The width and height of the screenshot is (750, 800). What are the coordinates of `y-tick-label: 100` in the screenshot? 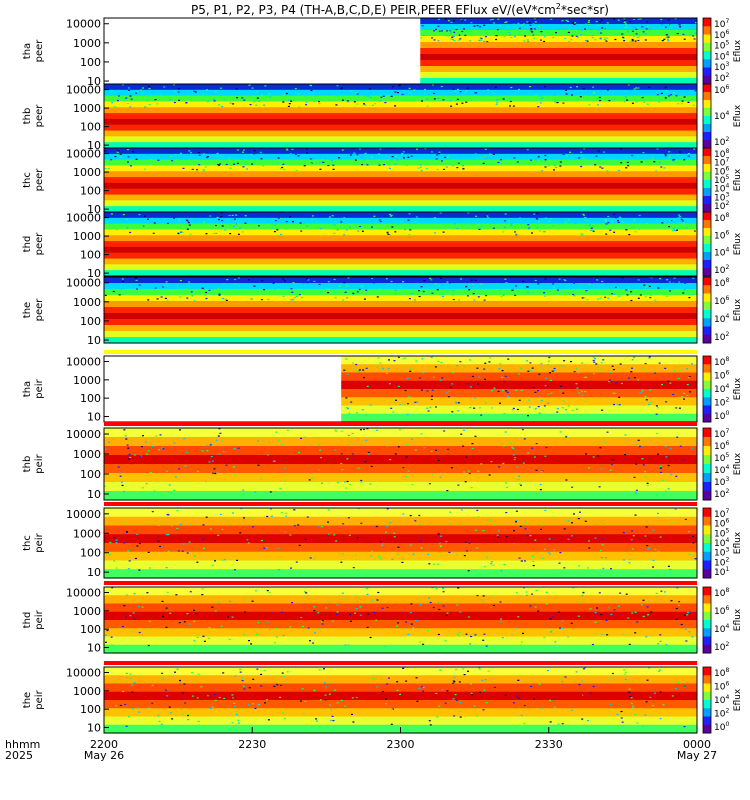 It's located at (90, 474).